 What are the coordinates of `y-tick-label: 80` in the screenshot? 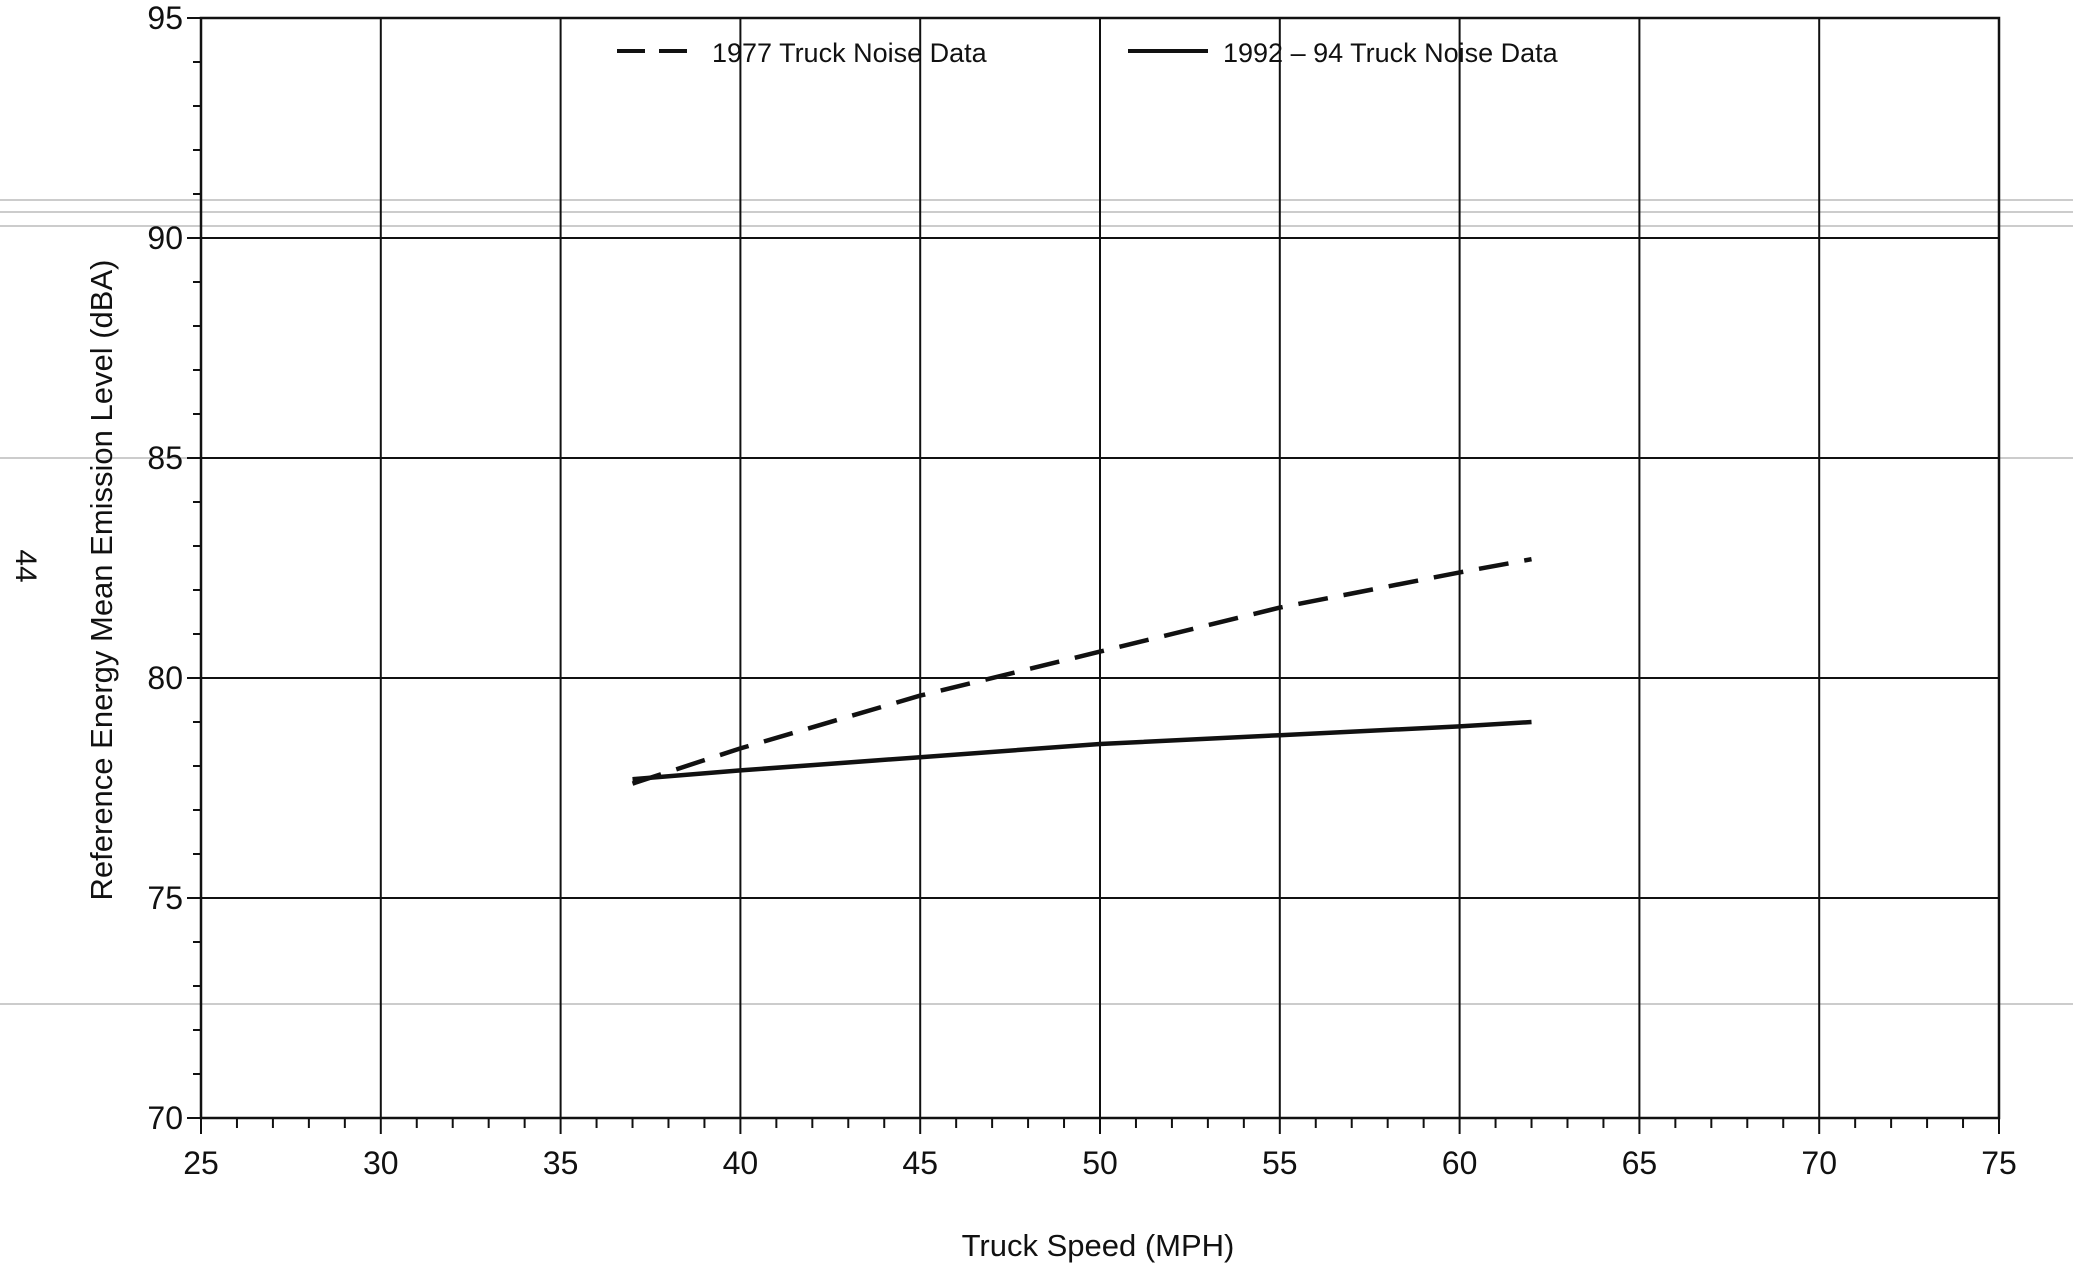 It's located at (165, 678).